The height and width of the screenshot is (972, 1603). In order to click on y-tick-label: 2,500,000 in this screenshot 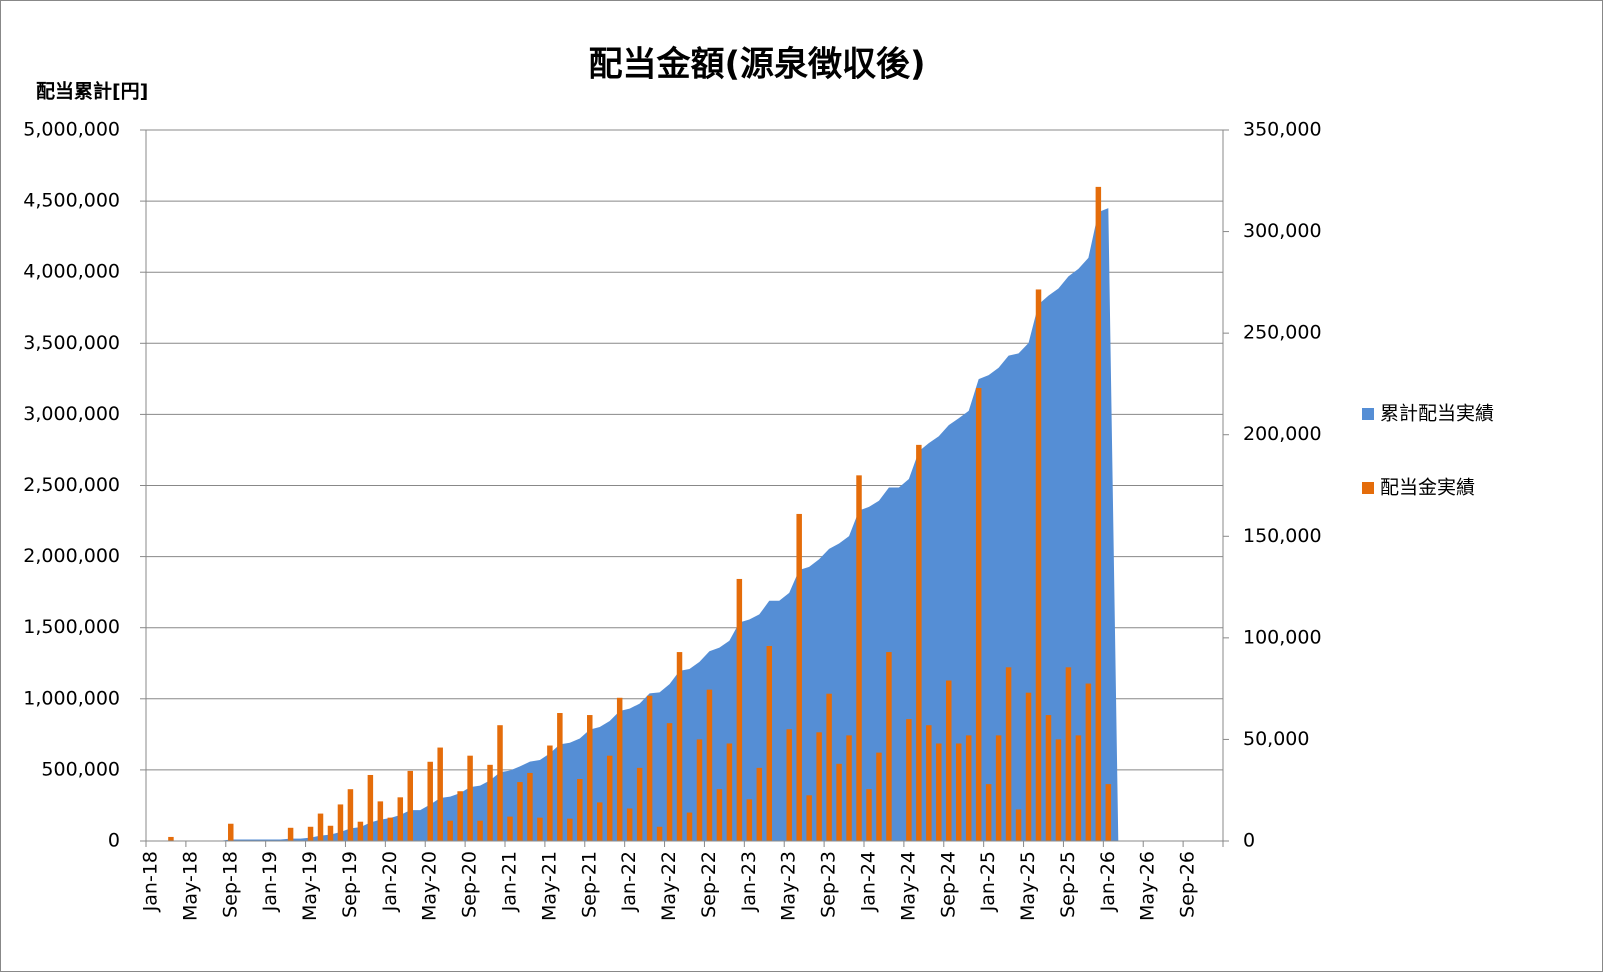, I will do `click(71, 485)`.